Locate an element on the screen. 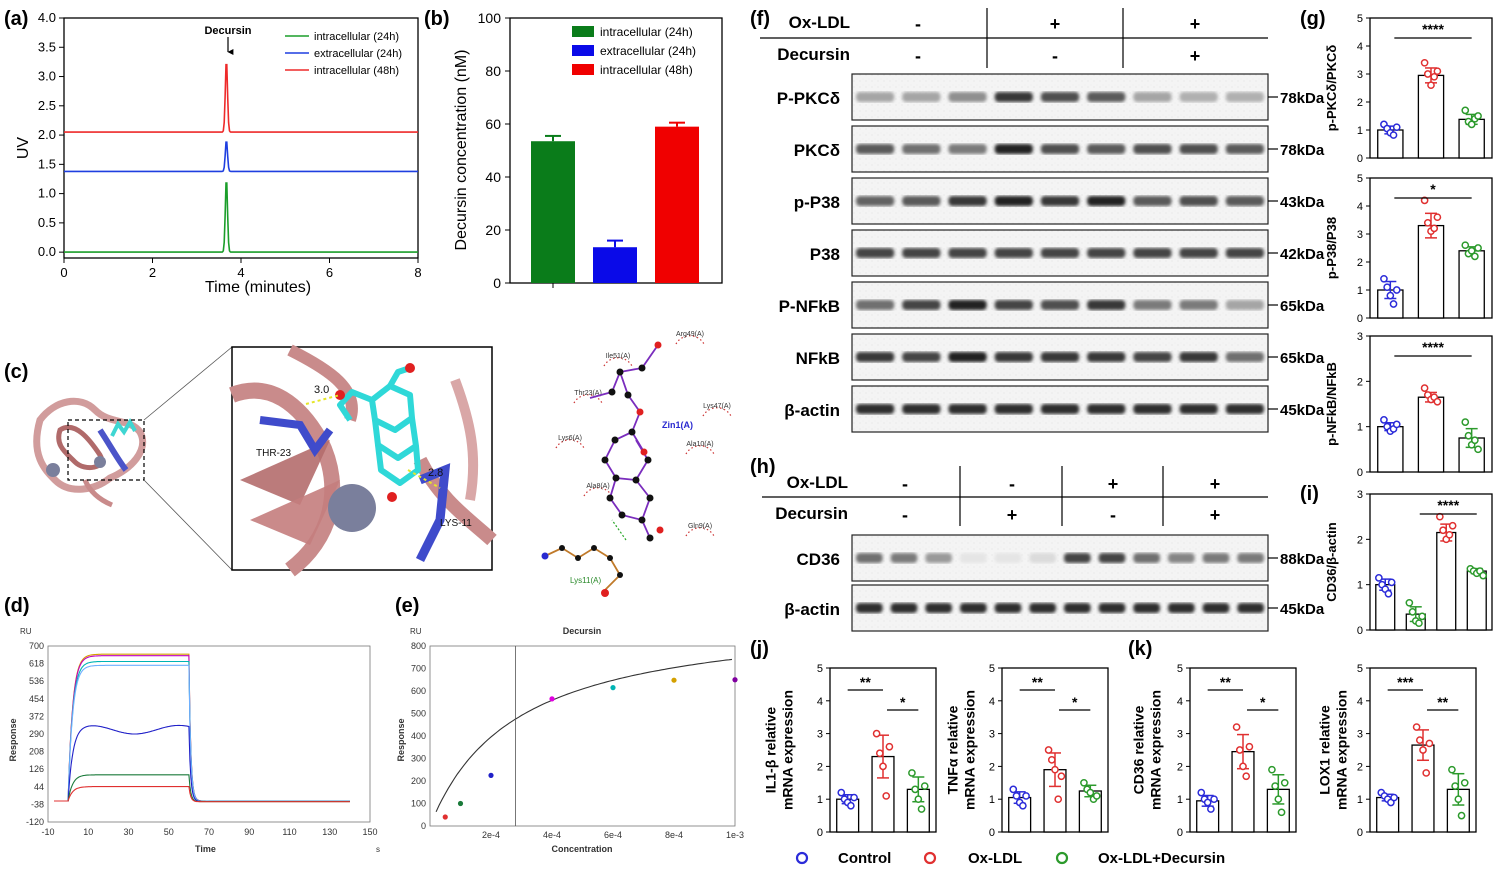 Image resolution: width=1500 pixels, height=869 pixels. chart-g1-ytick-label: 1 is located at coordinates (1360, 131).